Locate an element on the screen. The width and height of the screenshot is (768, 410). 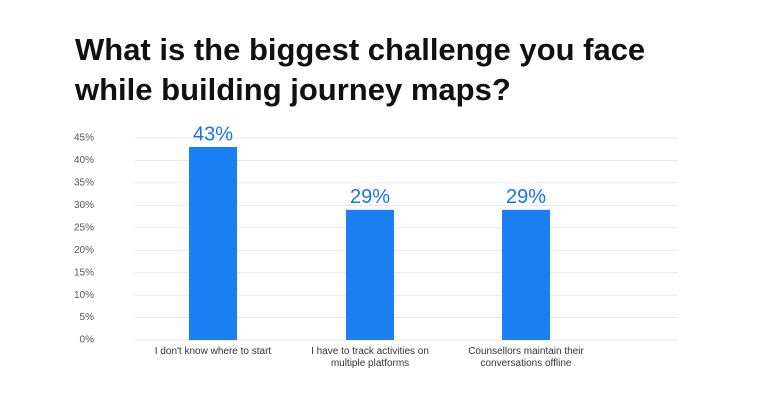
y-tick-label: 10% is located at coordinates (84, 295).